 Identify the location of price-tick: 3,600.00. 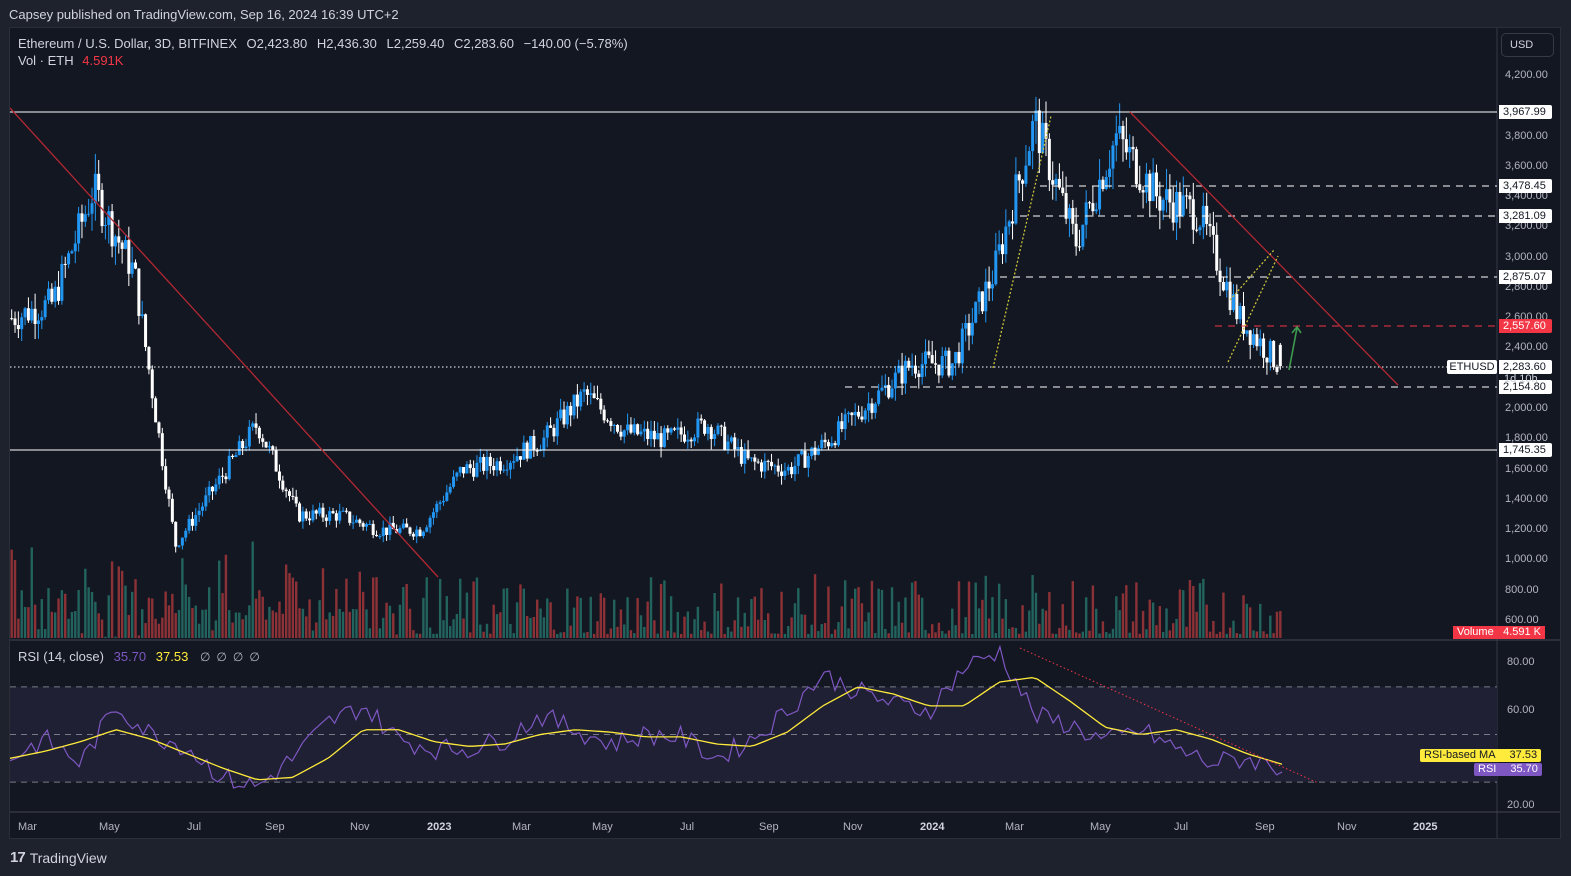
(1526, 165).